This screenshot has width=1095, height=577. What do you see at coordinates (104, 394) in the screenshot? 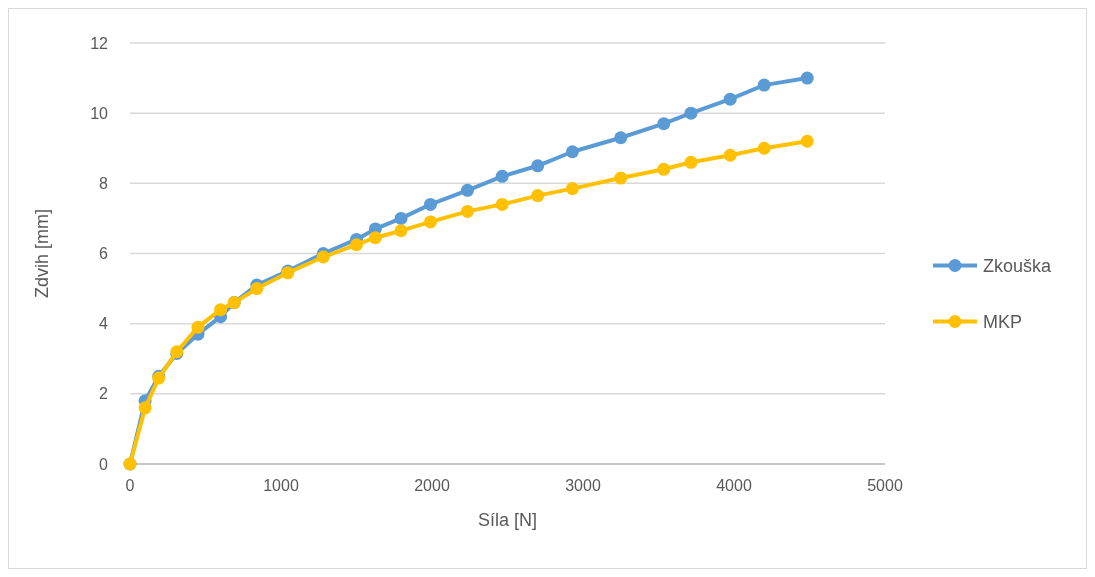
I see `y-tick-label: 2` at bounding box center [104, 394].